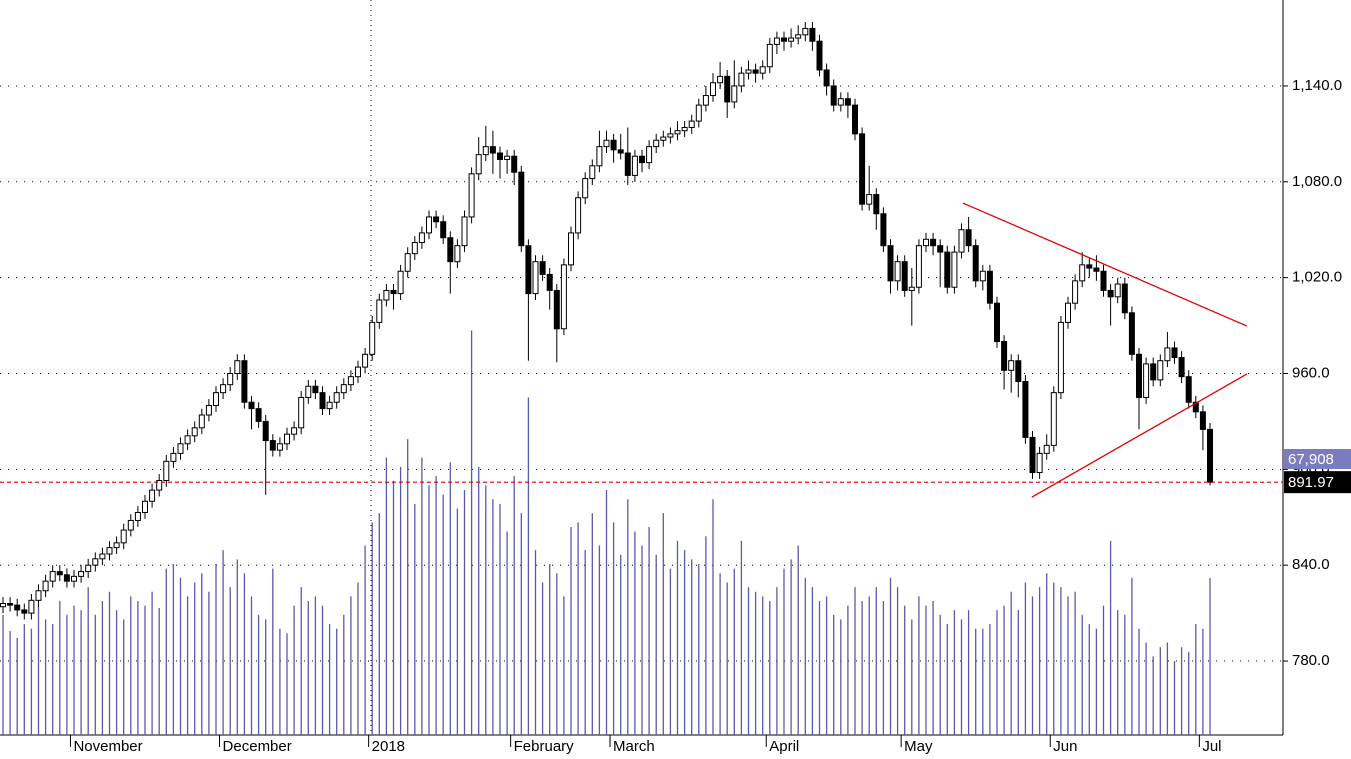  I want to click on y-tick-label: 840.0, so click(1311, 564).